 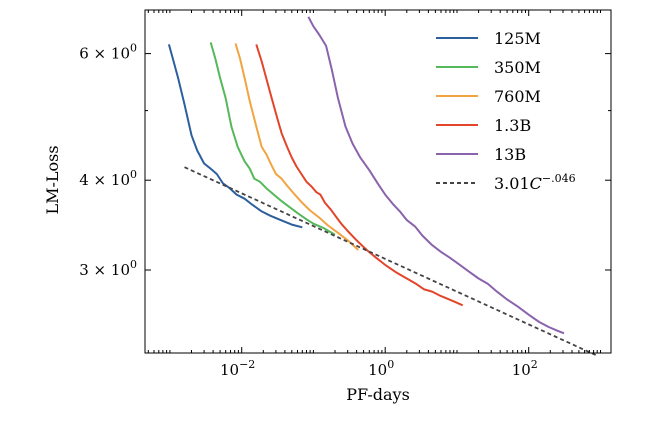 What do you see at coordinates (272, 139) in the screenshot?
I see `series-line-350m` at bounding box center [272, 139].